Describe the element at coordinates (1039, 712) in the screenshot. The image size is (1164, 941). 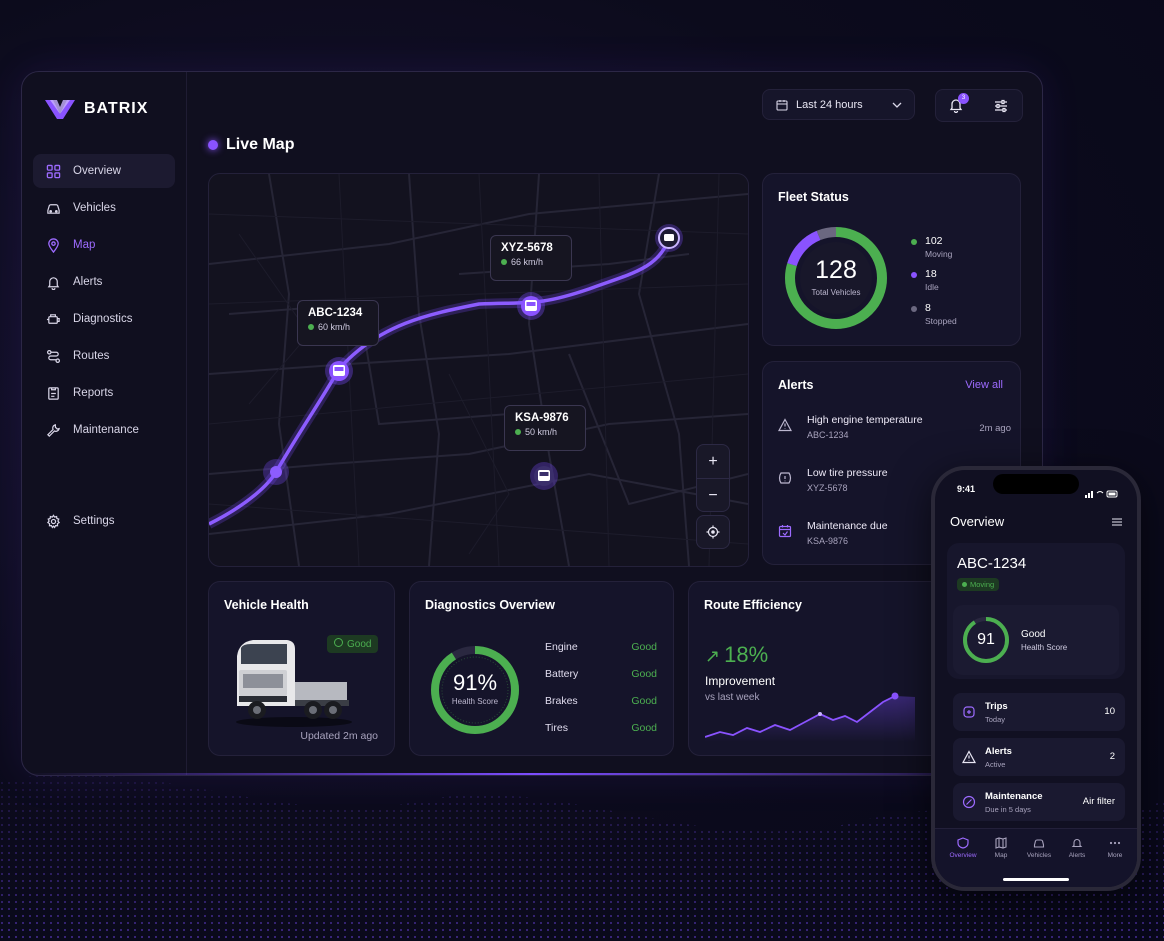
I see `phone-row-trips: Trips Today 10` at that location.